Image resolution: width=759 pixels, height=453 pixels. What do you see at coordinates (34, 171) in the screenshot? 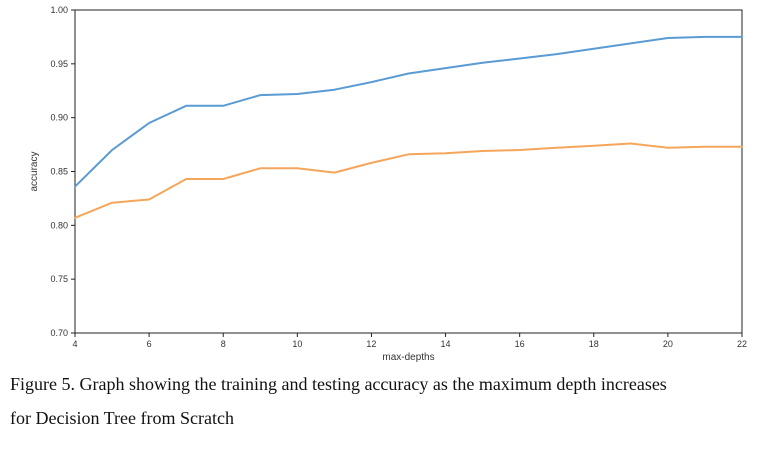
I see `y-axis-label: accuracy` at bounding box center [34, 171].